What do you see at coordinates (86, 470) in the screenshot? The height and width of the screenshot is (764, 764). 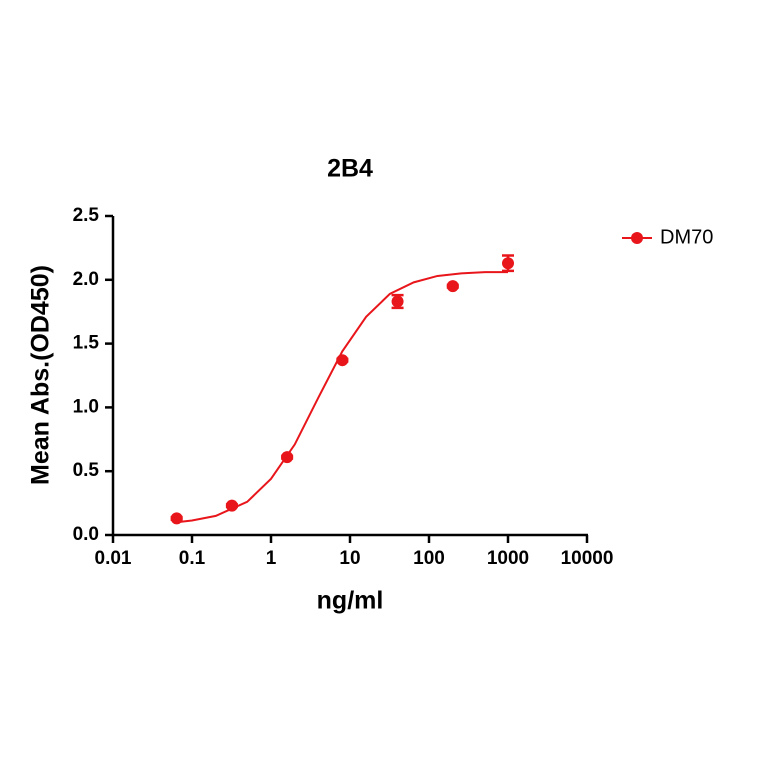 I see `y-tick-label: 0.5` at bounding box center [86, 470].